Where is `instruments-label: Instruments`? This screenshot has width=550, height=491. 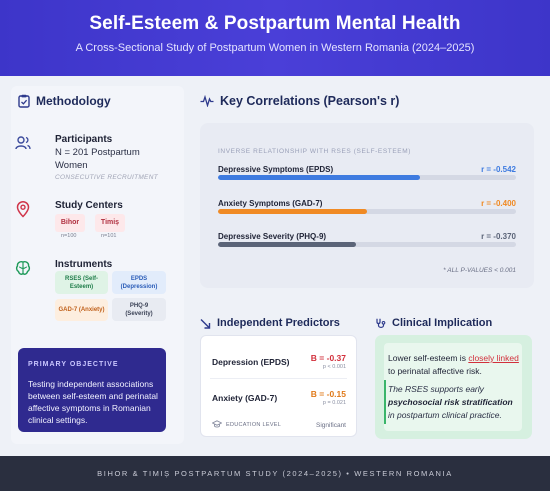
instruments-label: Instruments is located at coordinates (84, 264).